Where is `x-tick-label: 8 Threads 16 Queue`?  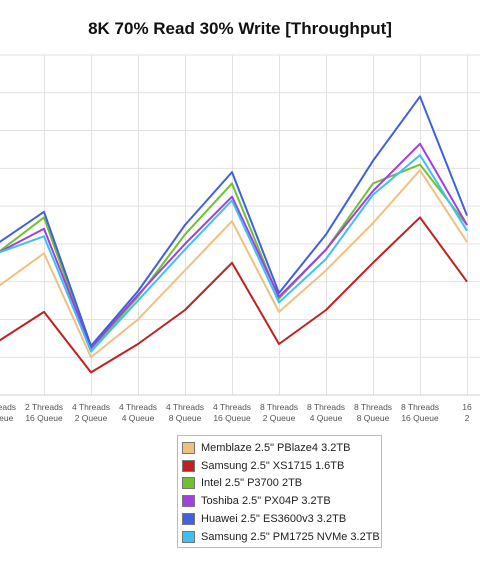
x-tick-label: 8 Threads 16 Queue is located at coordinates (420, 412).